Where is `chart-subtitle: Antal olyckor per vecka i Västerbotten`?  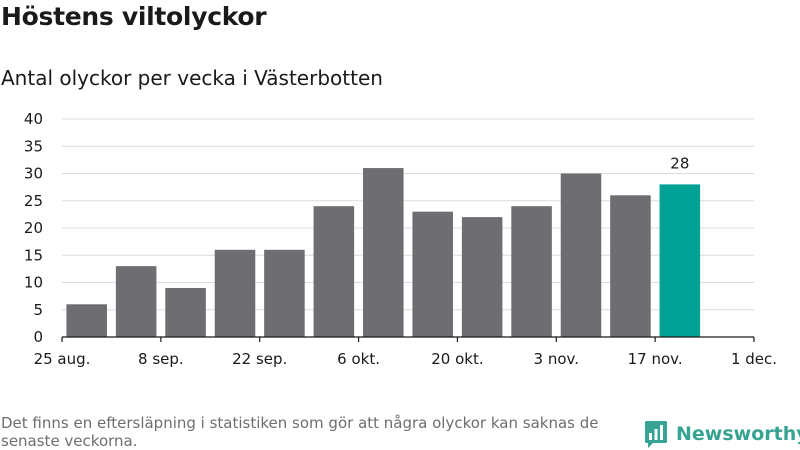 chart-subtitle: Antal olyckor per vecka i Västerbotten is located at coordinates (192, 78).